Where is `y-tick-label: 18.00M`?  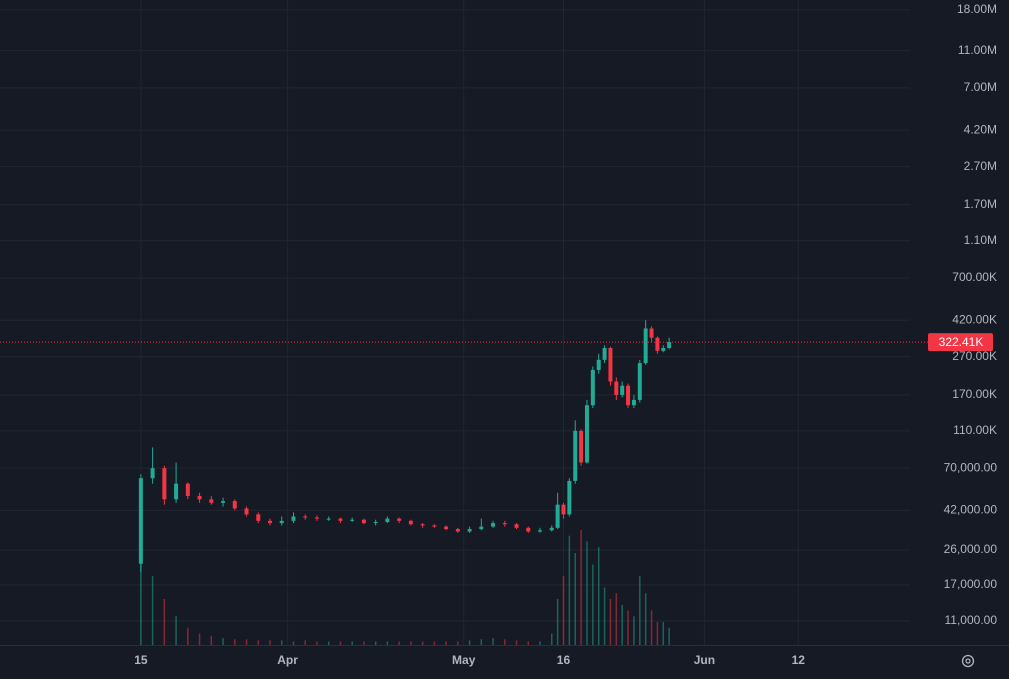
y-tick-label: 18.00M is located at coordinates (977, 9).